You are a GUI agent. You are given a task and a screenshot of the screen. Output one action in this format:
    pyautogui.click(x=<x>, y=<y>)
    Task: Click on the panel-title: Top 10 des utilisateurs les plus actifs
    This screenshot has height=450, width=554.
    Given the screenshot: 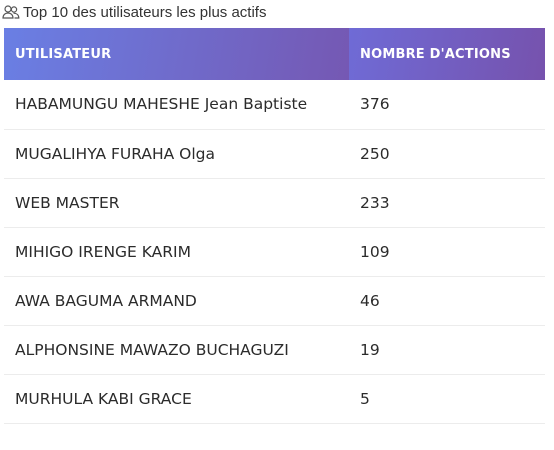 What is the action you would take?
    pyautogui.click(x=134, y=12)
    